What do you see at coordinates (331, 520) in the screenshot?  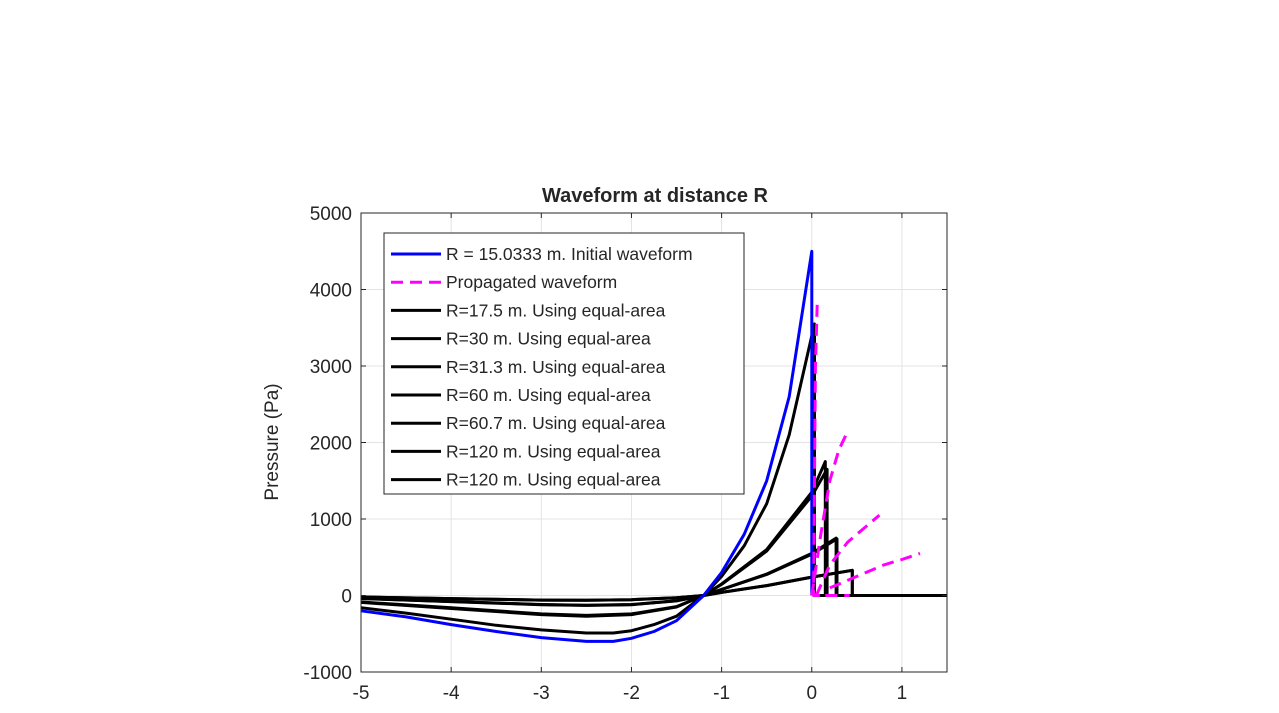 I see `y-tick-label: 1000` at bounding box center [331, 520].